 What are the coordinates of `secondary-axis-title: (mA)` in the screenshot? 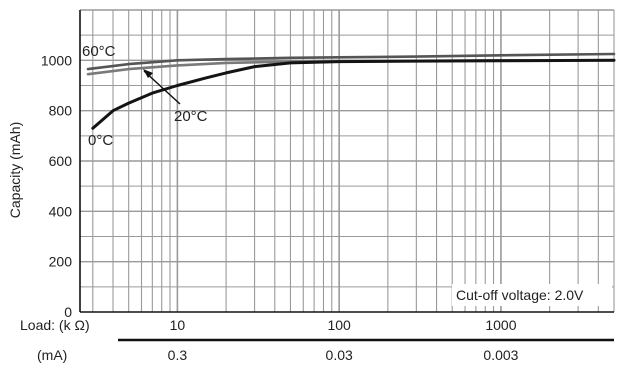 It's located at (52, 355).